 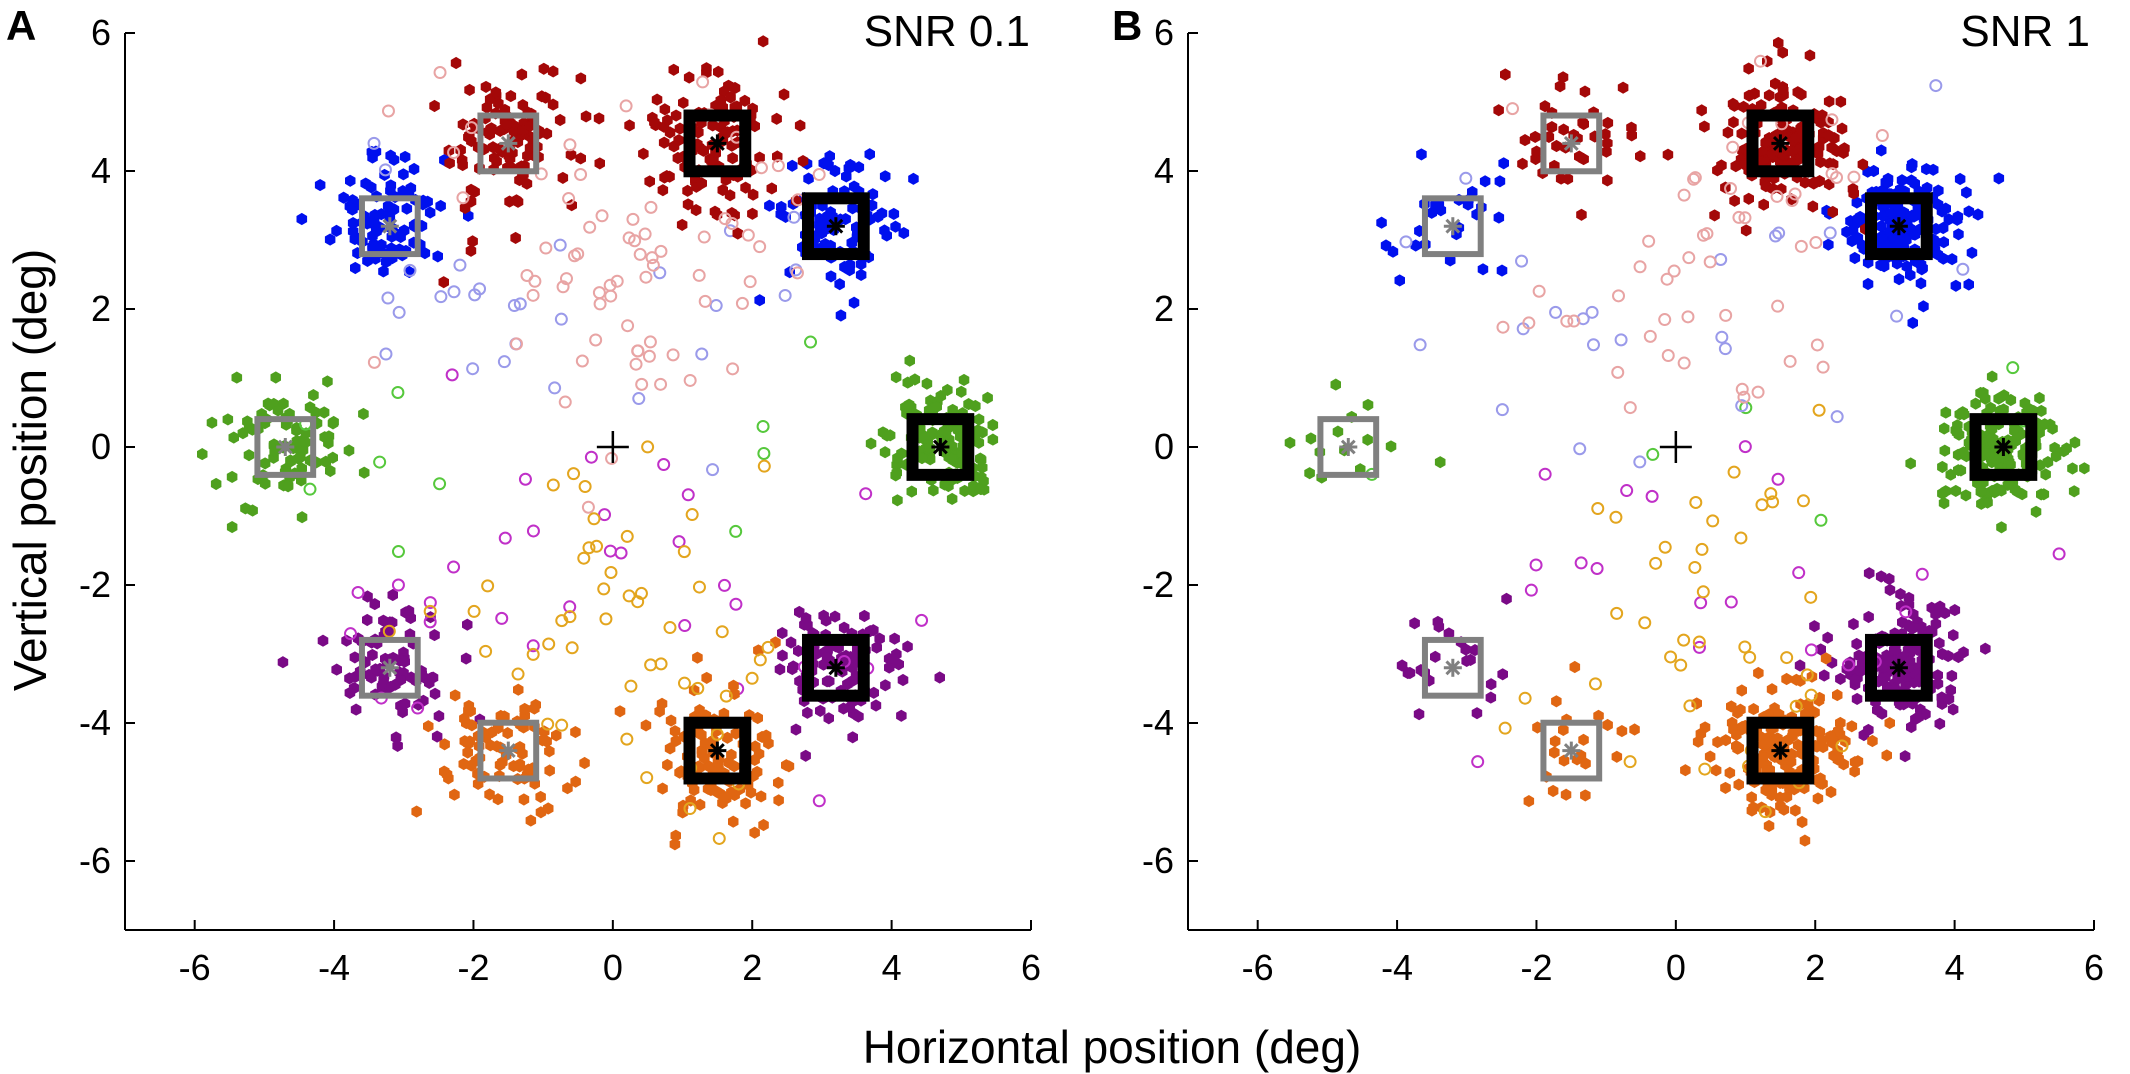 I want to click on x-tick-label: 2, so click(x=1815, y=967).